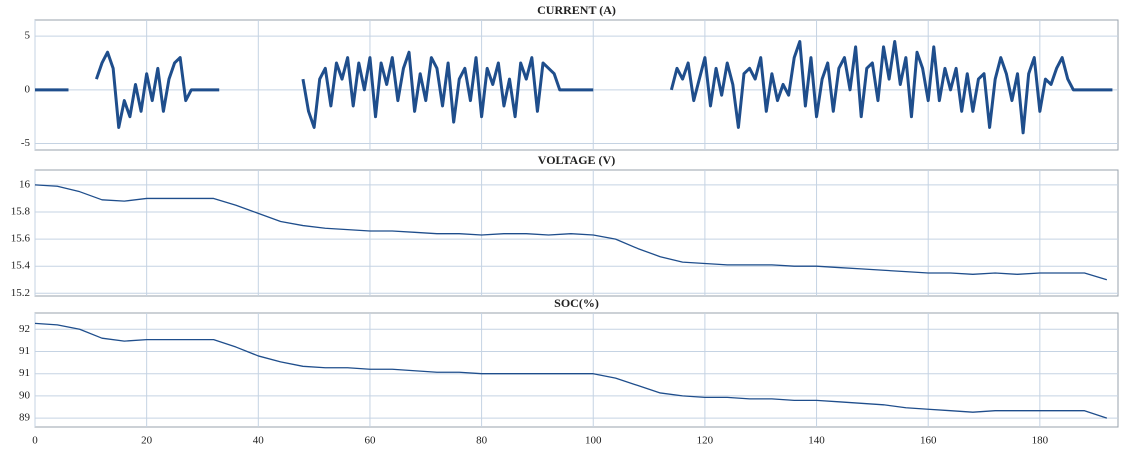  What do you see at coordinates (20, 293) in the screenshot?
I see `y-tick-label: 15.2` at bounding box center [20, 293].